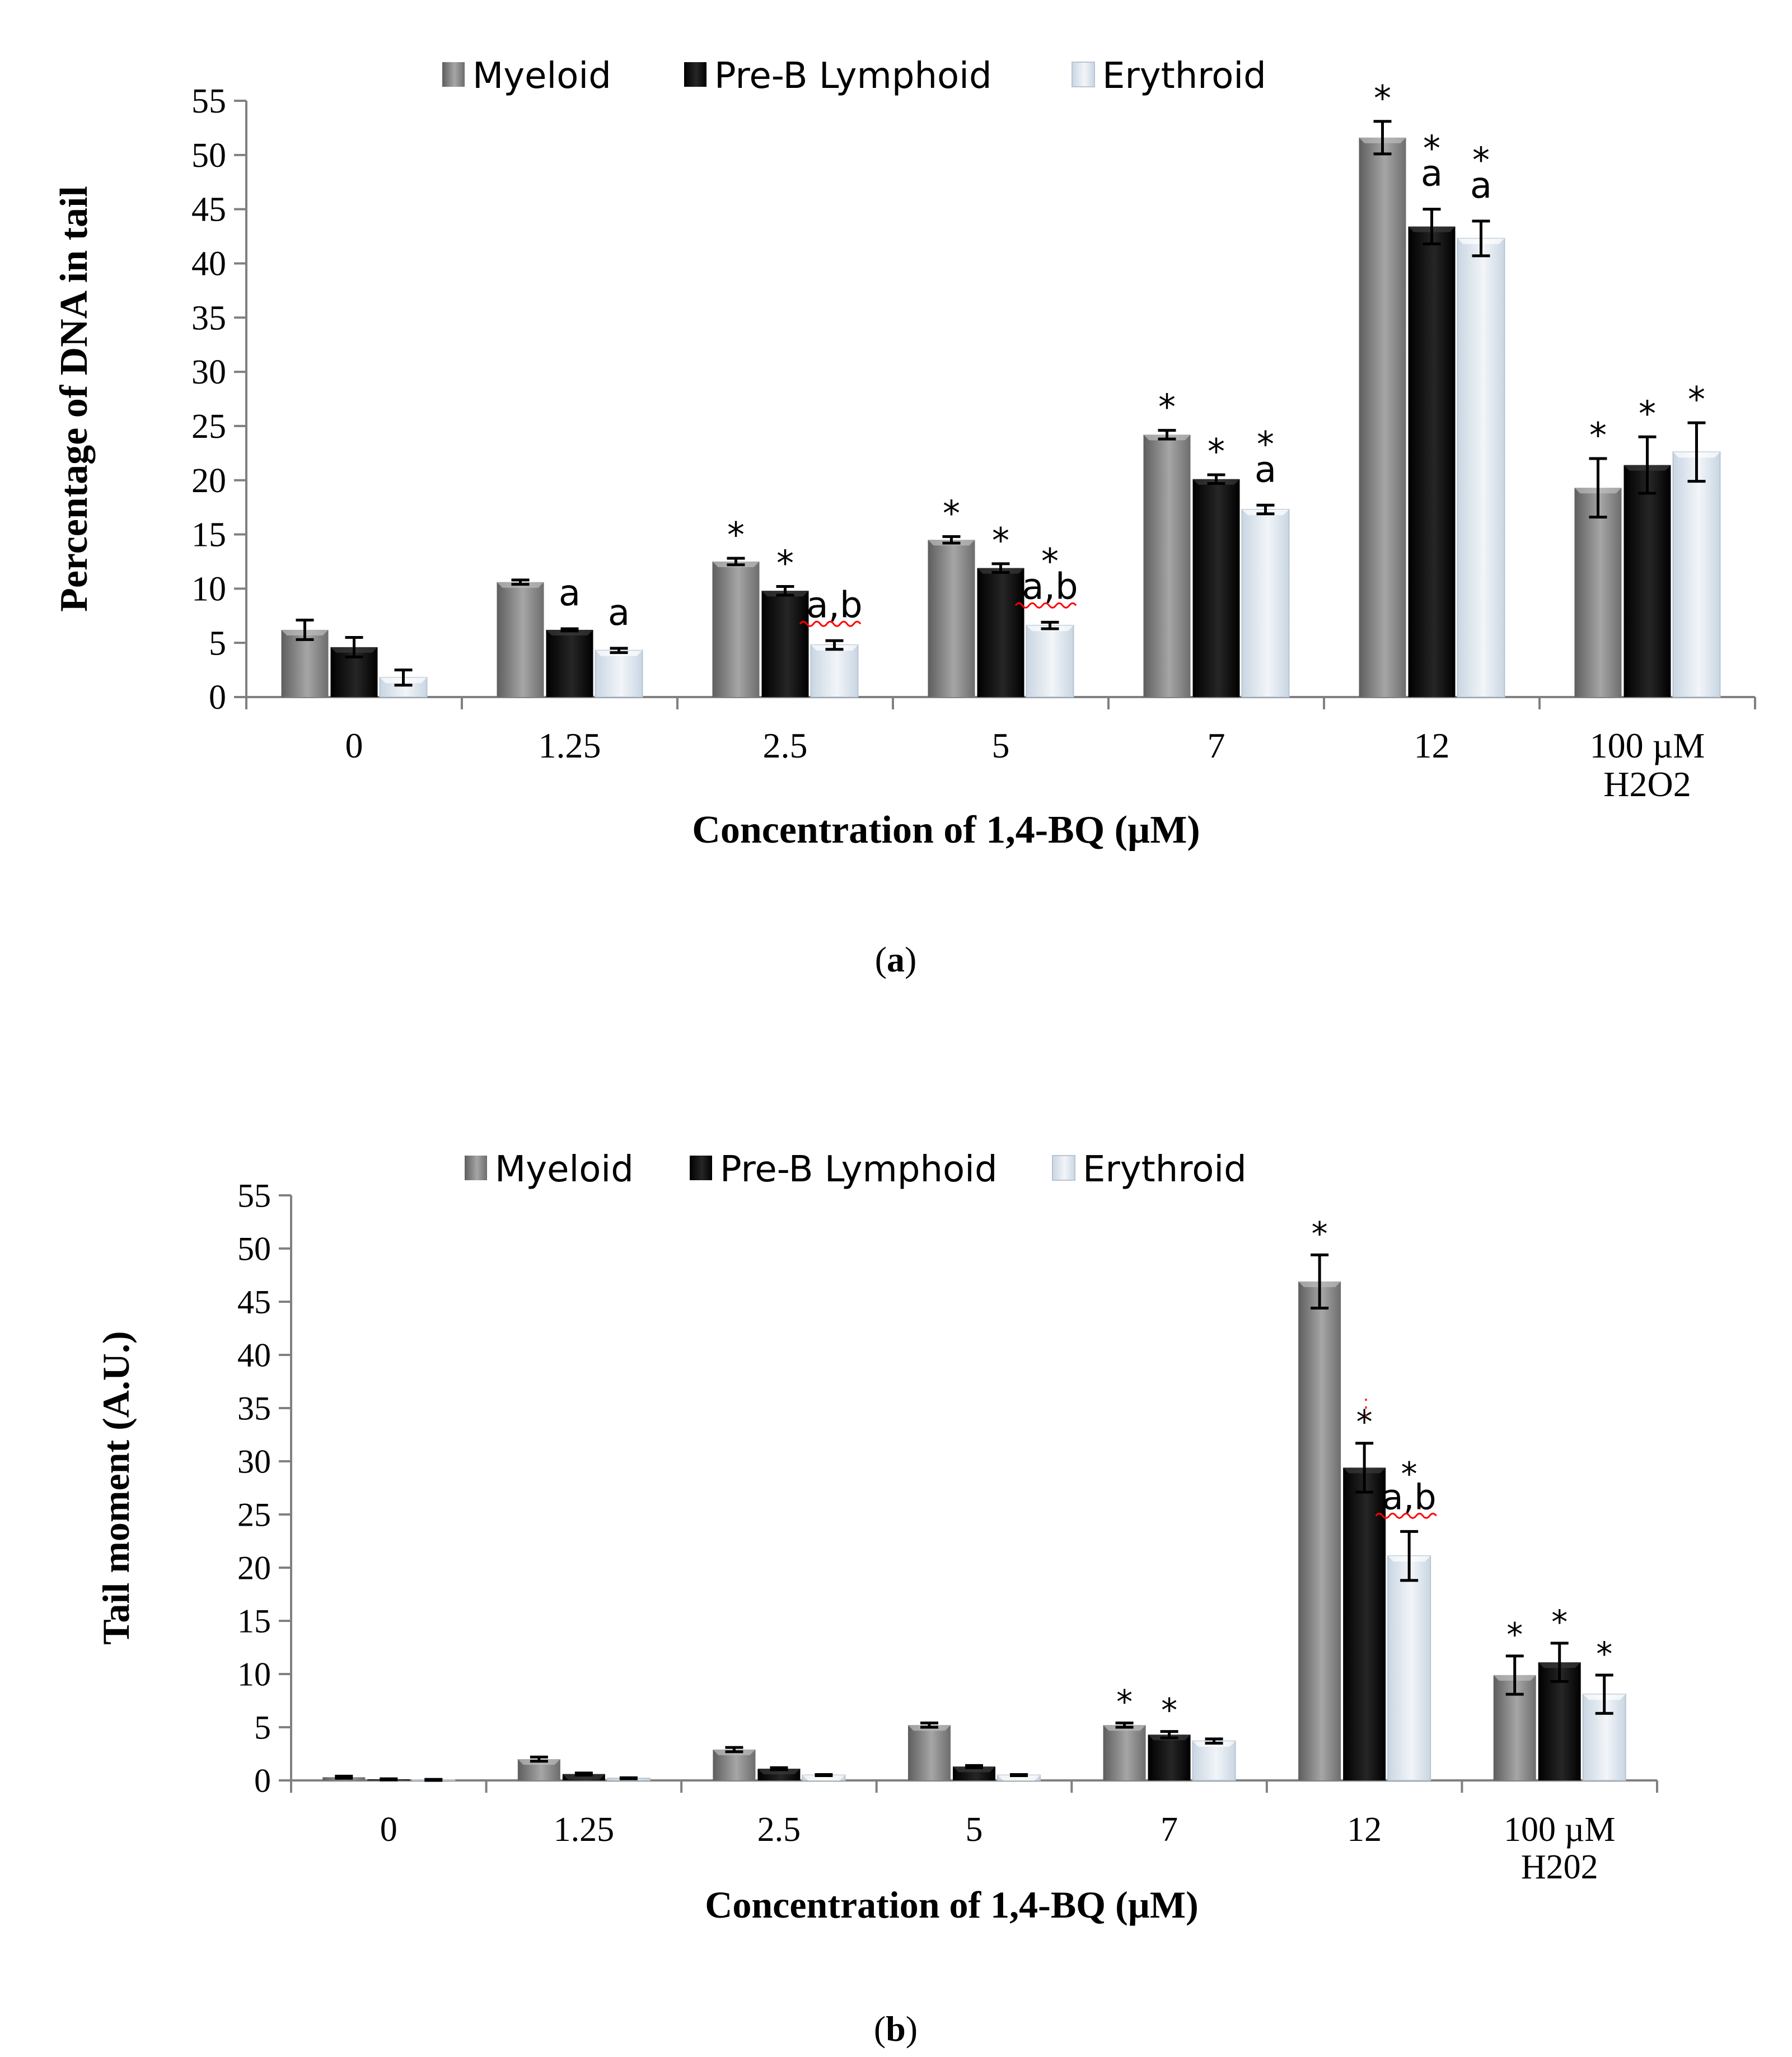 Image resolution: width=1792 pixels, height=2057 pixels. What do you see at coordinates (116, 1488) in the screenshot?
I see `y-axis-title: Tail moment (A.U.)` at bounding box center [116, 1488].